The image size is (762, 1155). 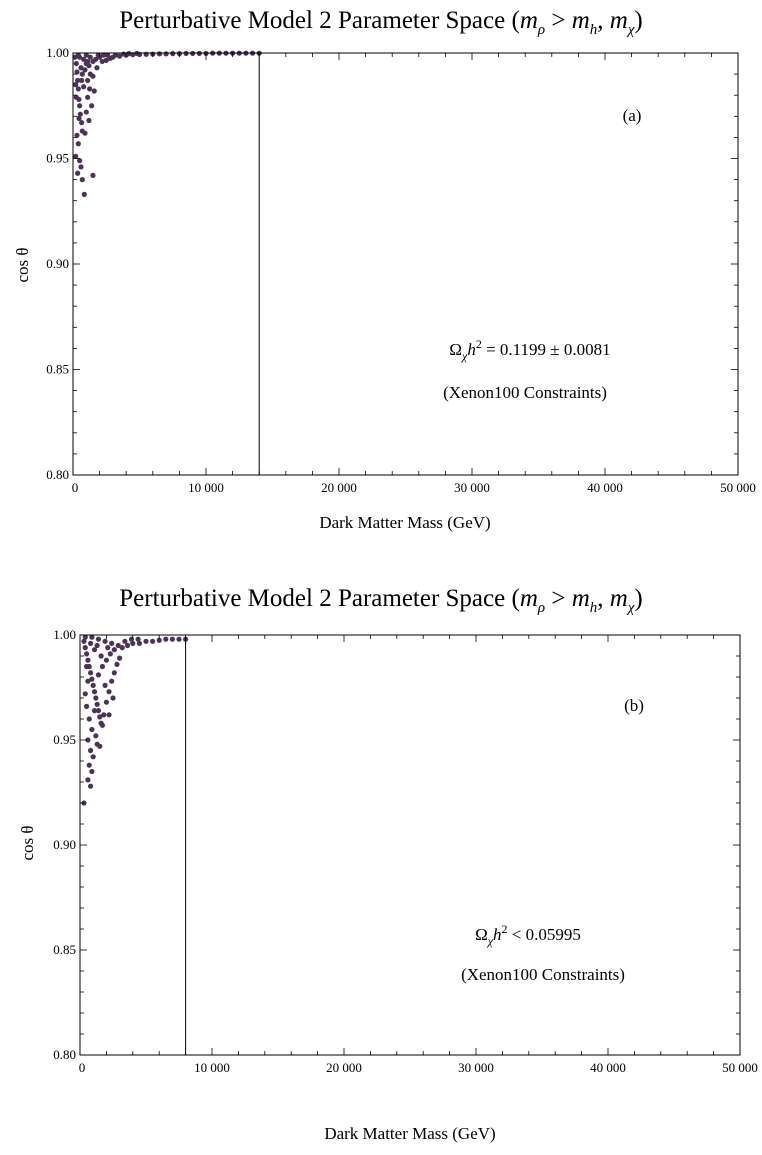 What do you see at coordinates (404, 522) in the screenshot?
I see `x-axis-label: Dark Matter Mass (GeV)` at bounding box center [404, 522].